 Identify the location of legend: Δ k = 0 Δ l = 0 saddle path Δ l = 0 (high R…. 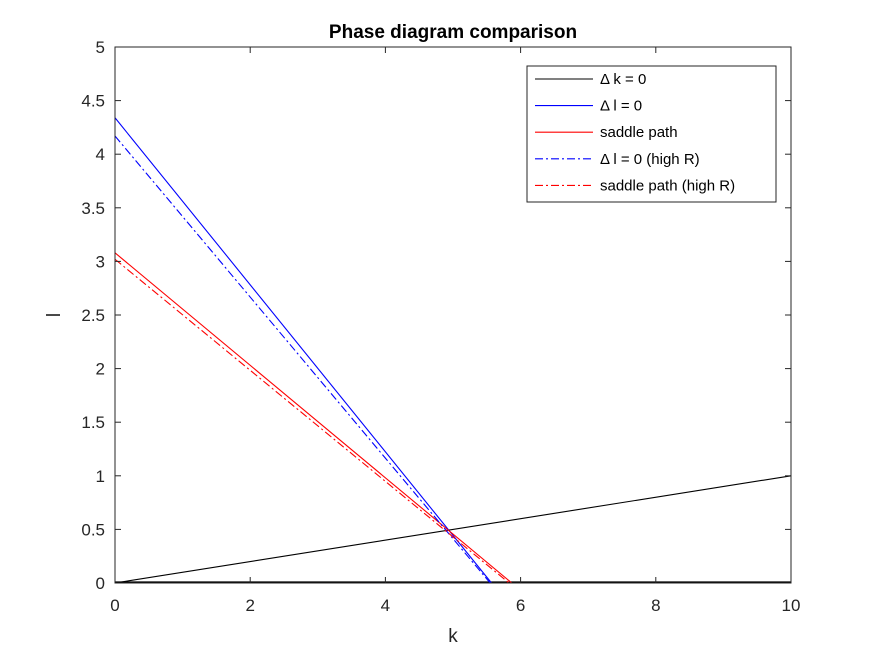
(651, 134).